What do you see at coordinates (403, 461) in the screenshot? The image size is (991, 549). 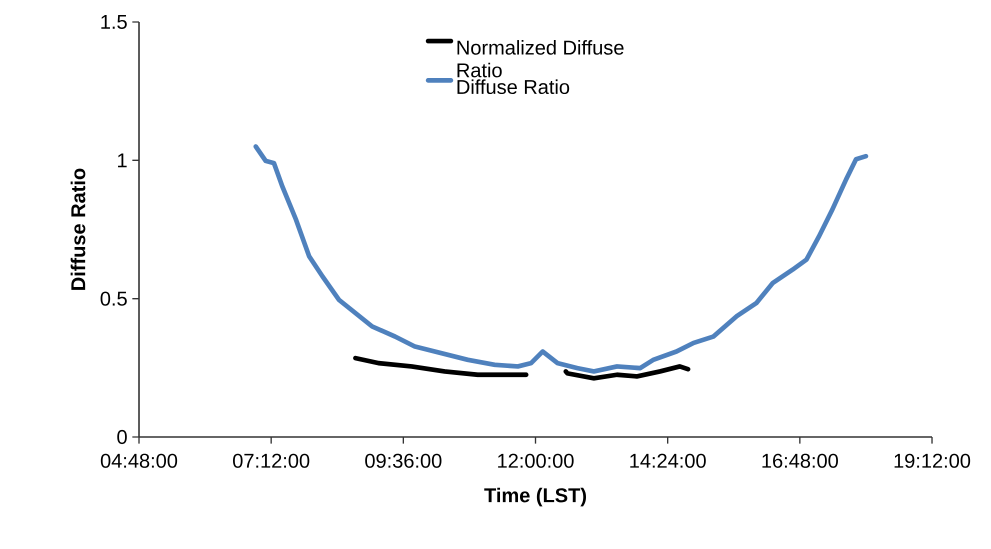 I see `x-tick-label: 09:36:00` at bounding box center [403, 461].